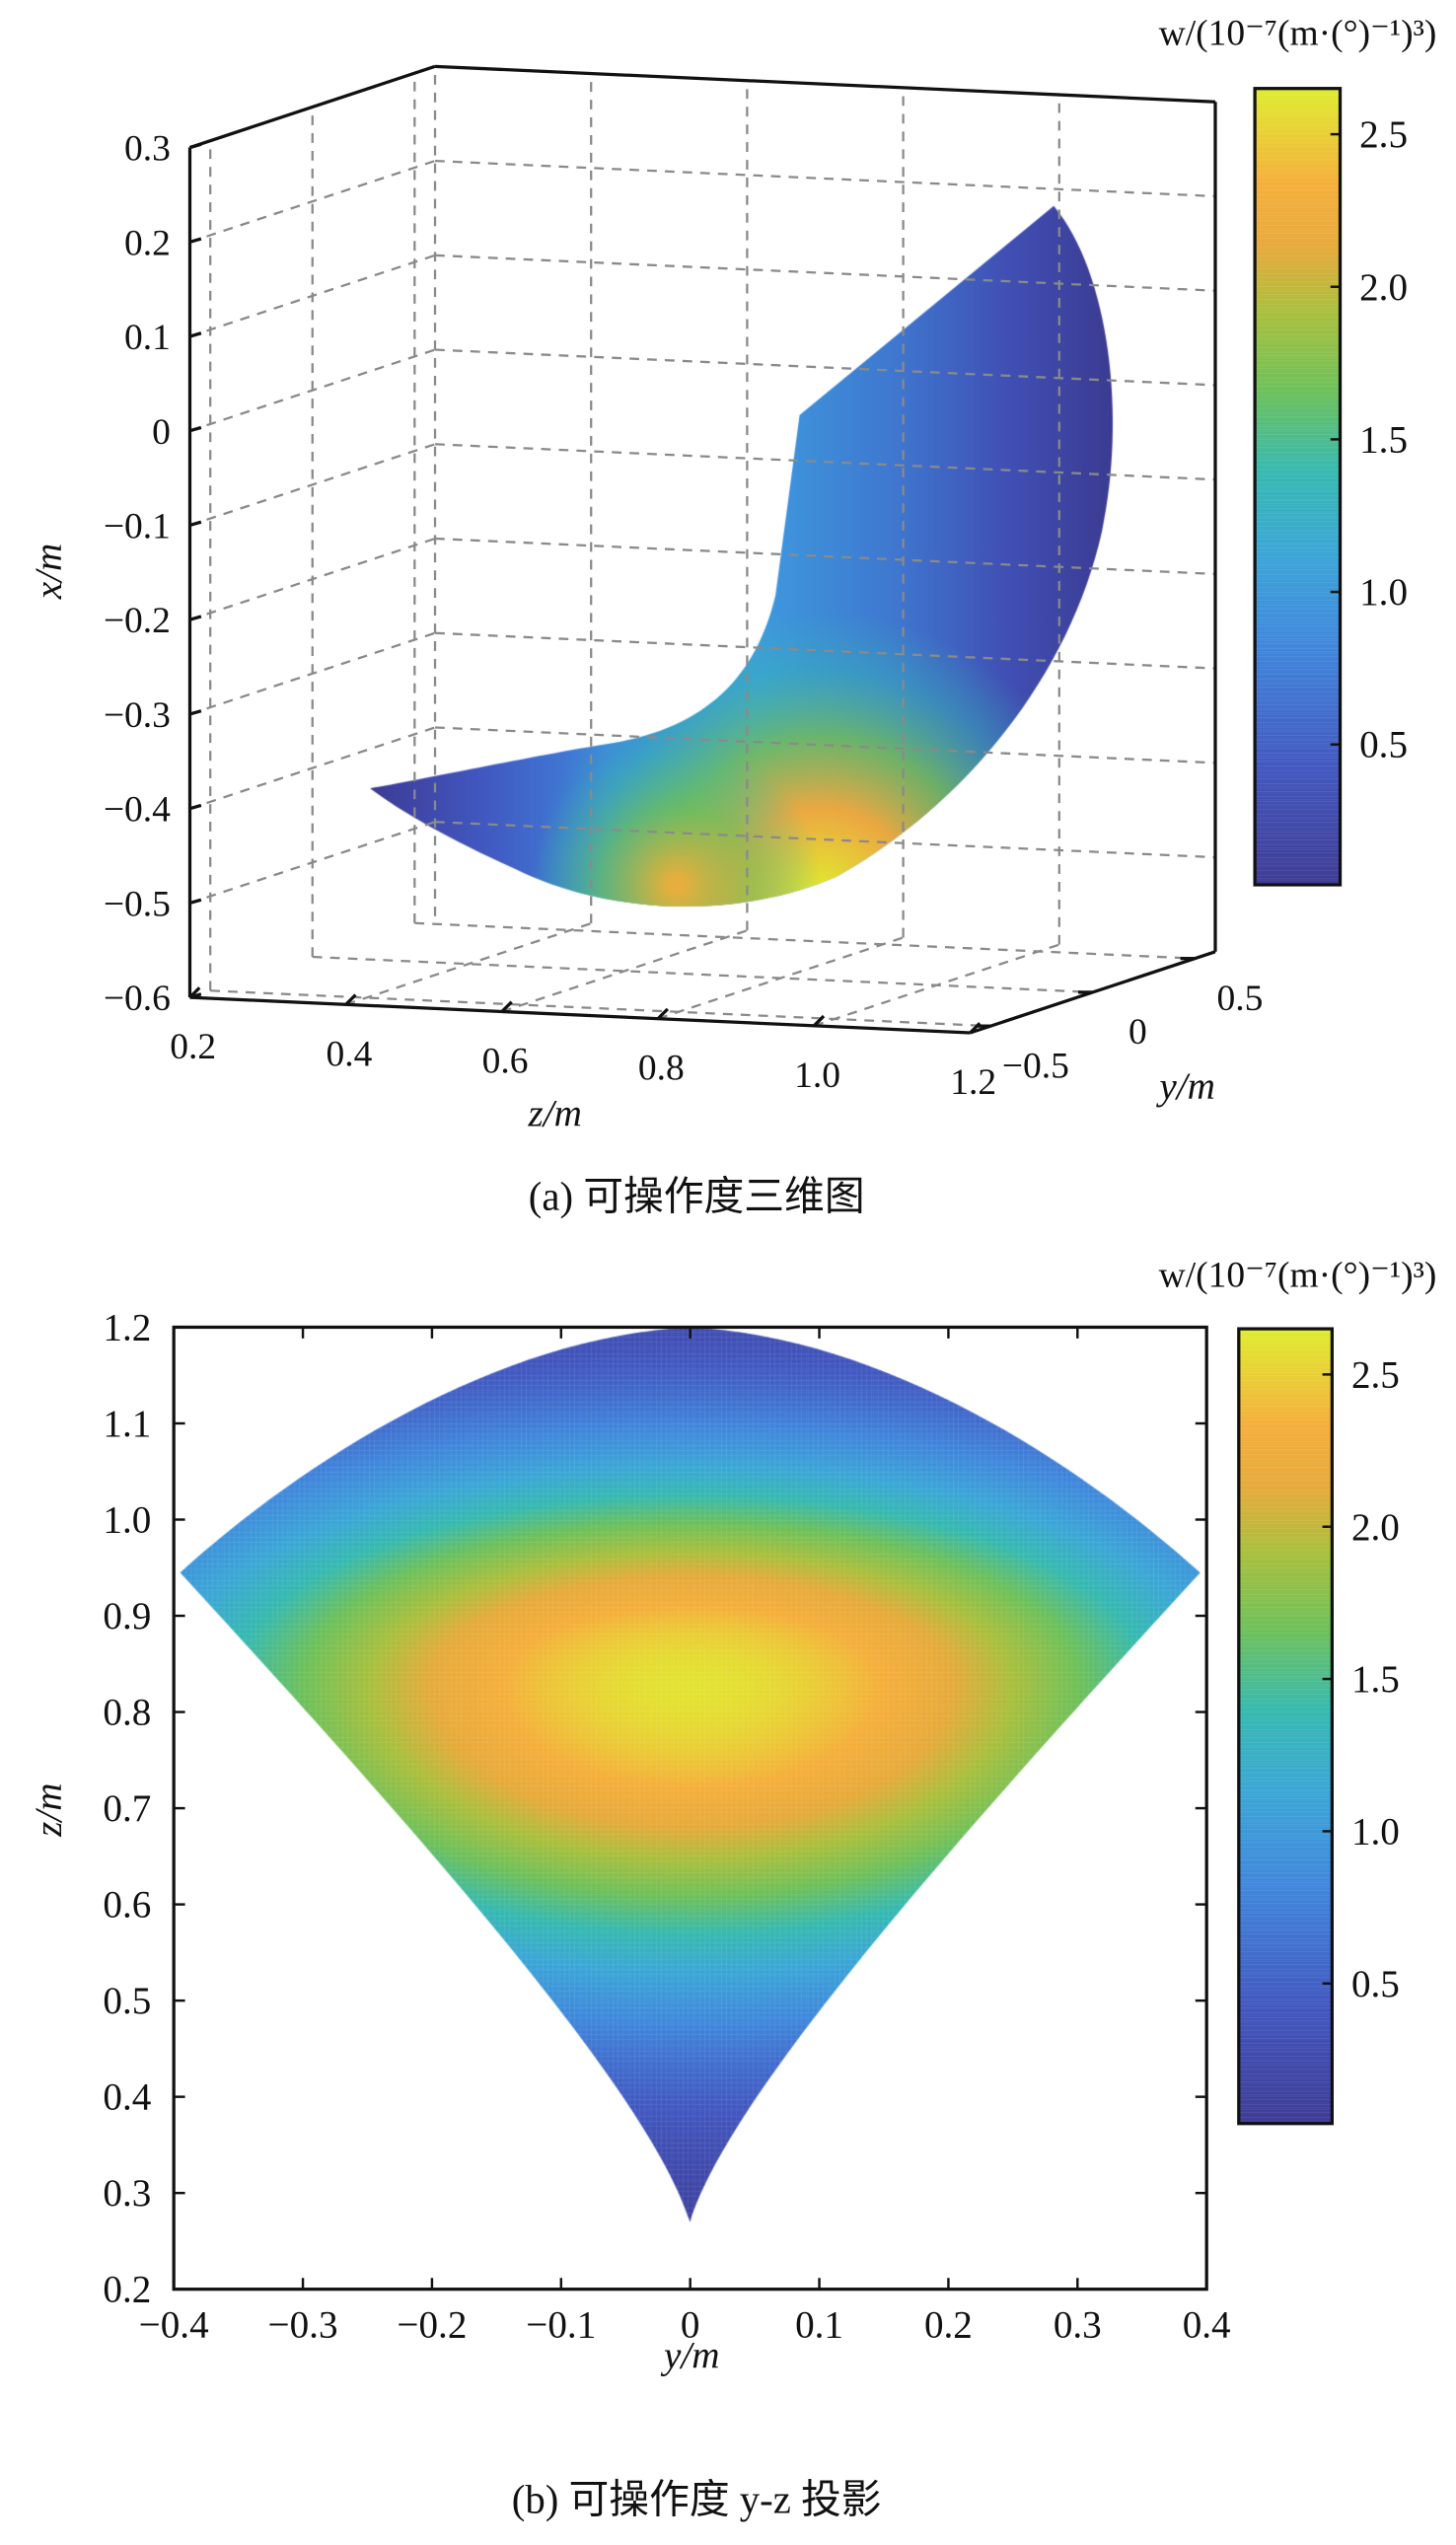 The image size is (1456, 2545). Describe the element at coordinates (127, 1616) in the screenshot. I see `y-tick-label: 0.9` at that location.